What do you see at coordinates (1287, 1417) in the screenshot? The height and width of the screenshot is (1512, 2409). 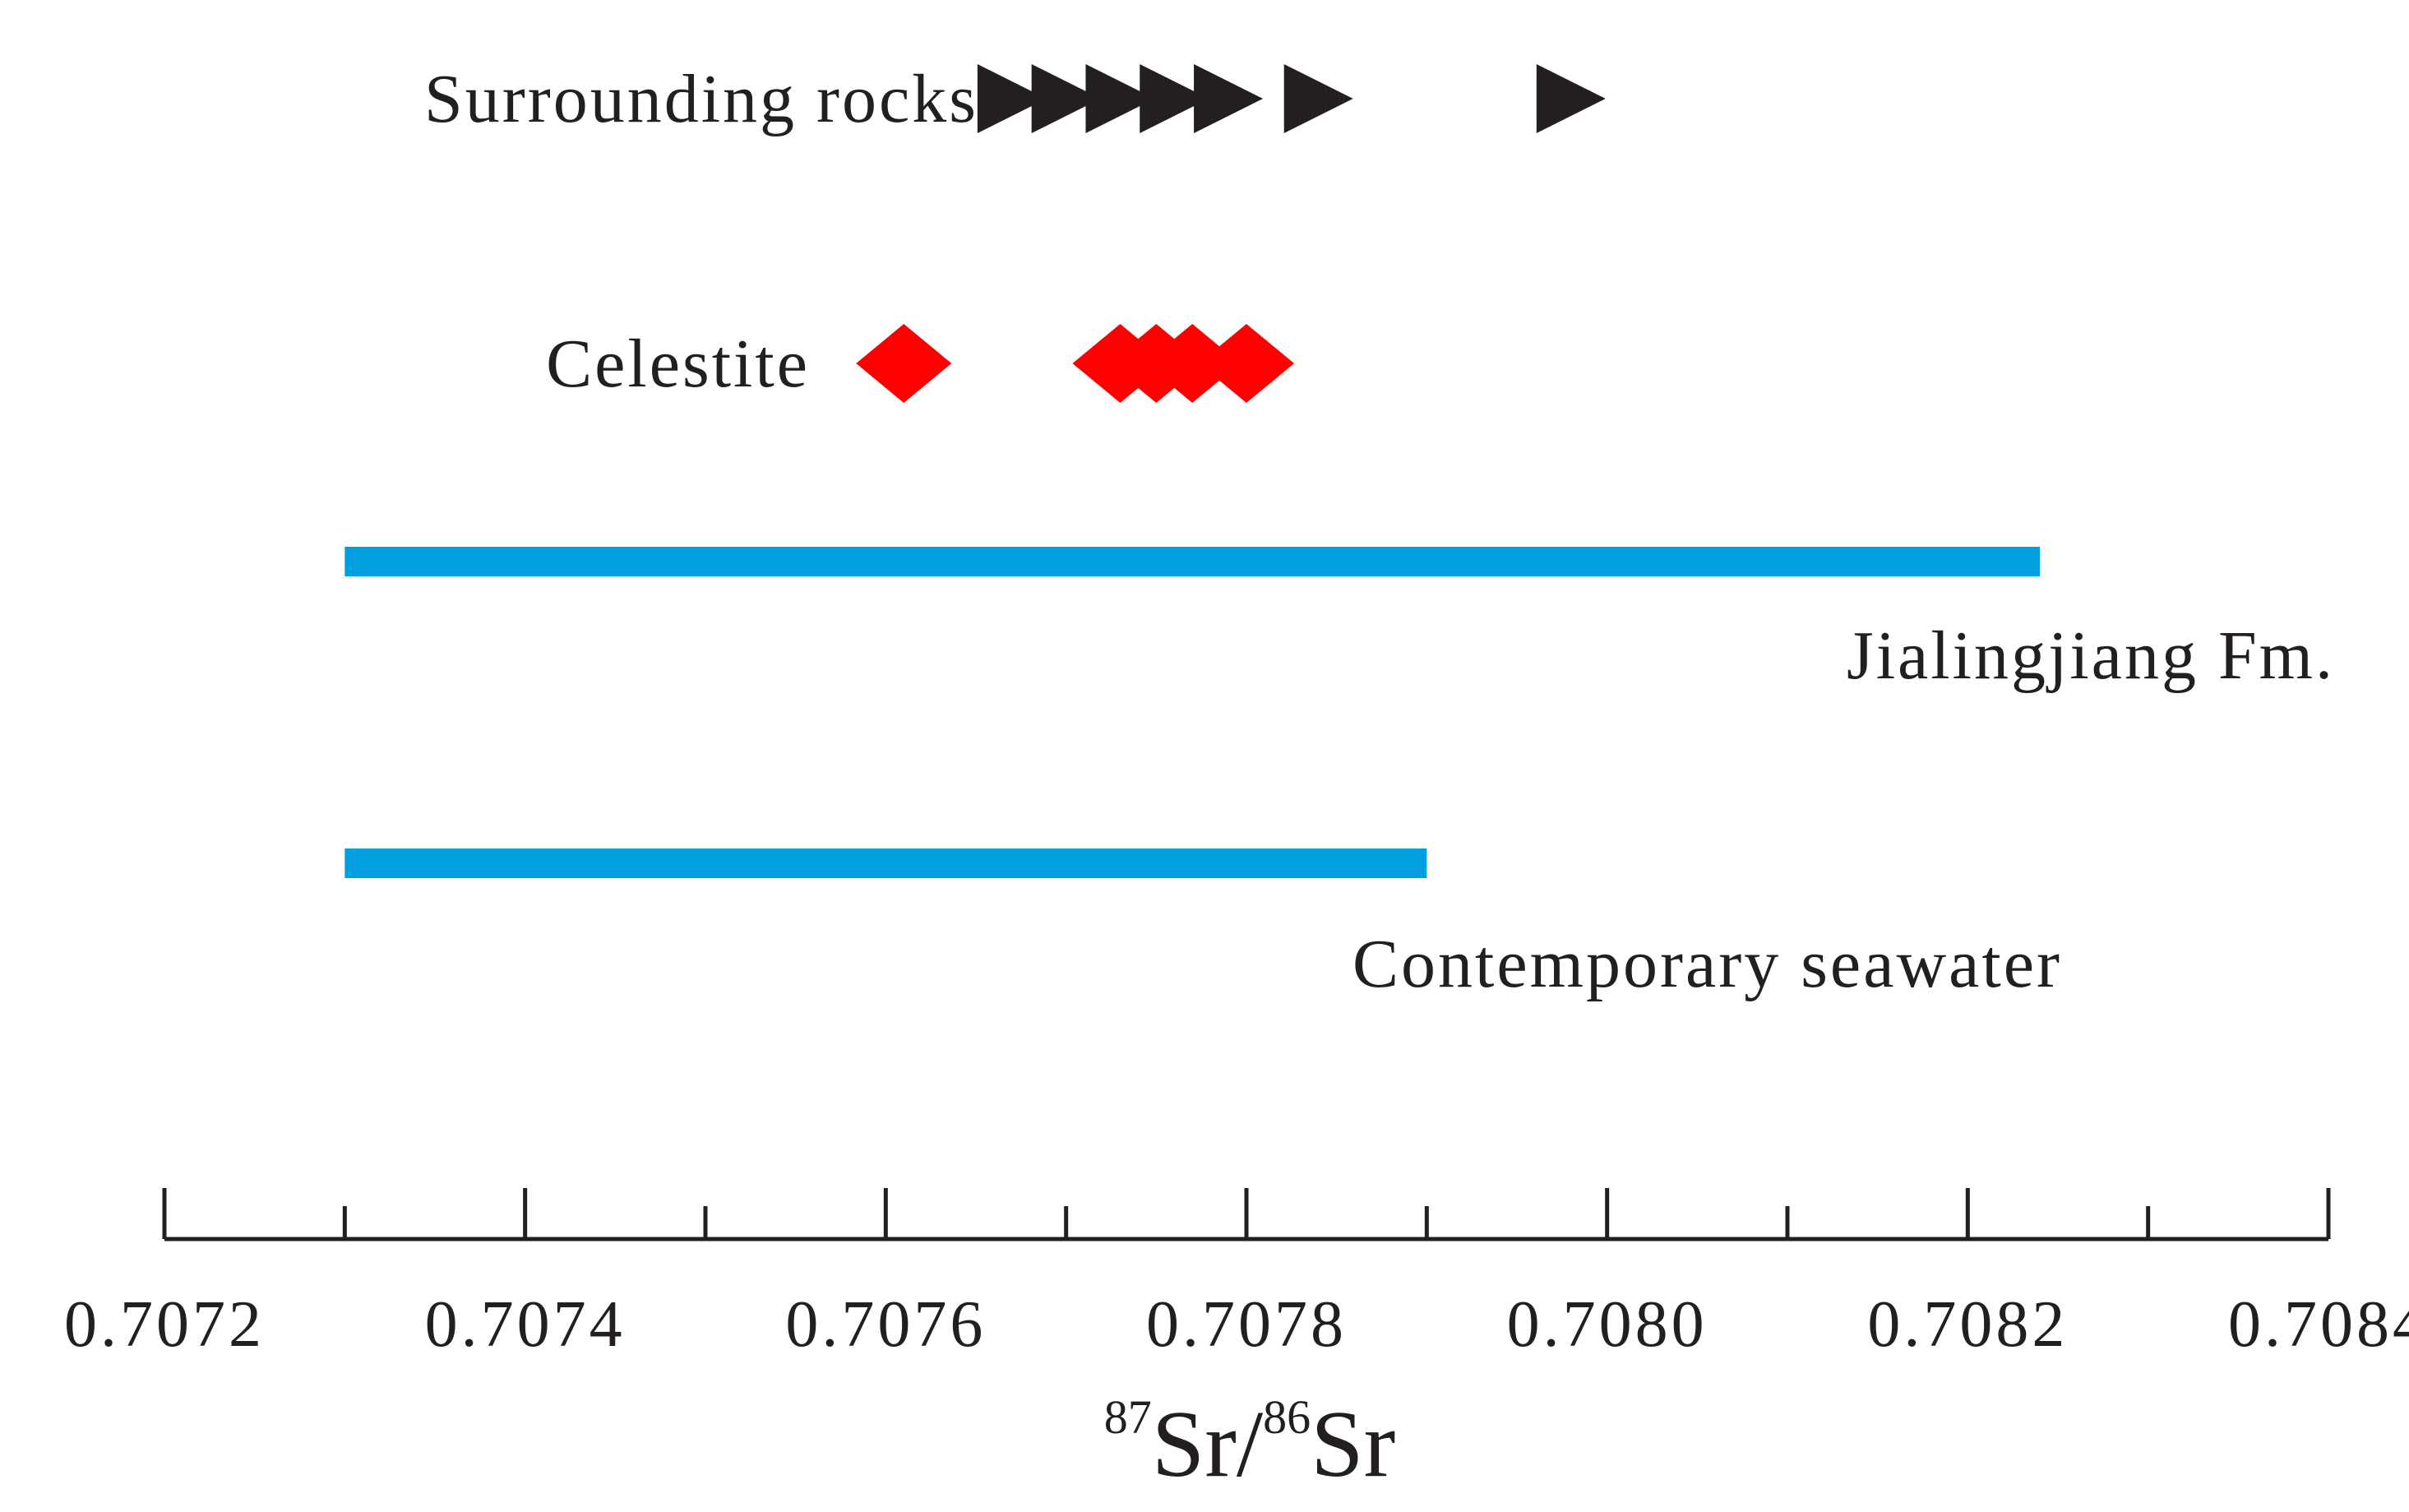 I see `x-axis-title-sup2: 86` at bounding box center [1287, 1417].